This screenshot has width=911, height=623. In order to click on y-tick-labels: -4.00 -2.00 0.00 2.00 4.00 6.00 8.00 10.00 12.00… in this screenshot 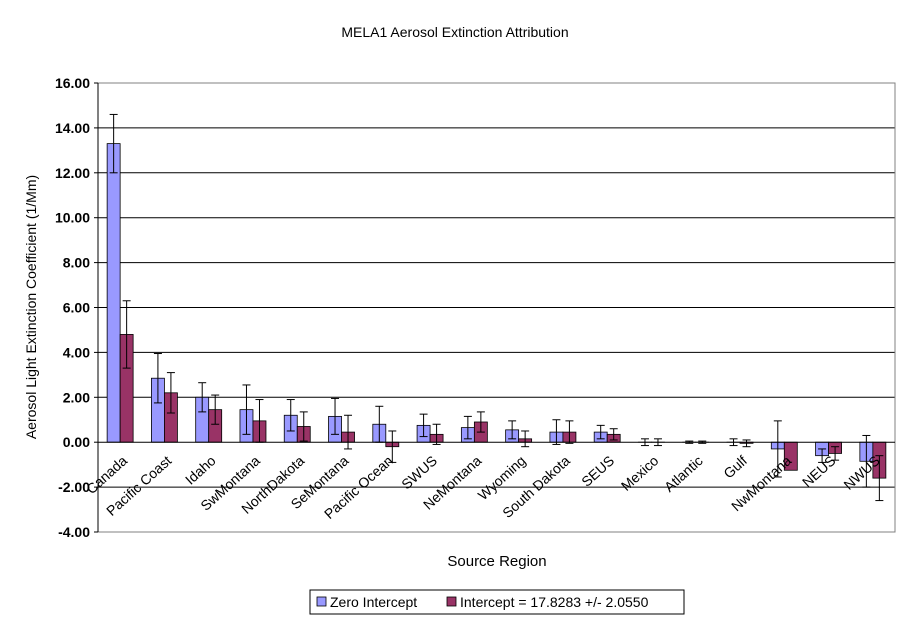, I will do `click(76, 307)`.